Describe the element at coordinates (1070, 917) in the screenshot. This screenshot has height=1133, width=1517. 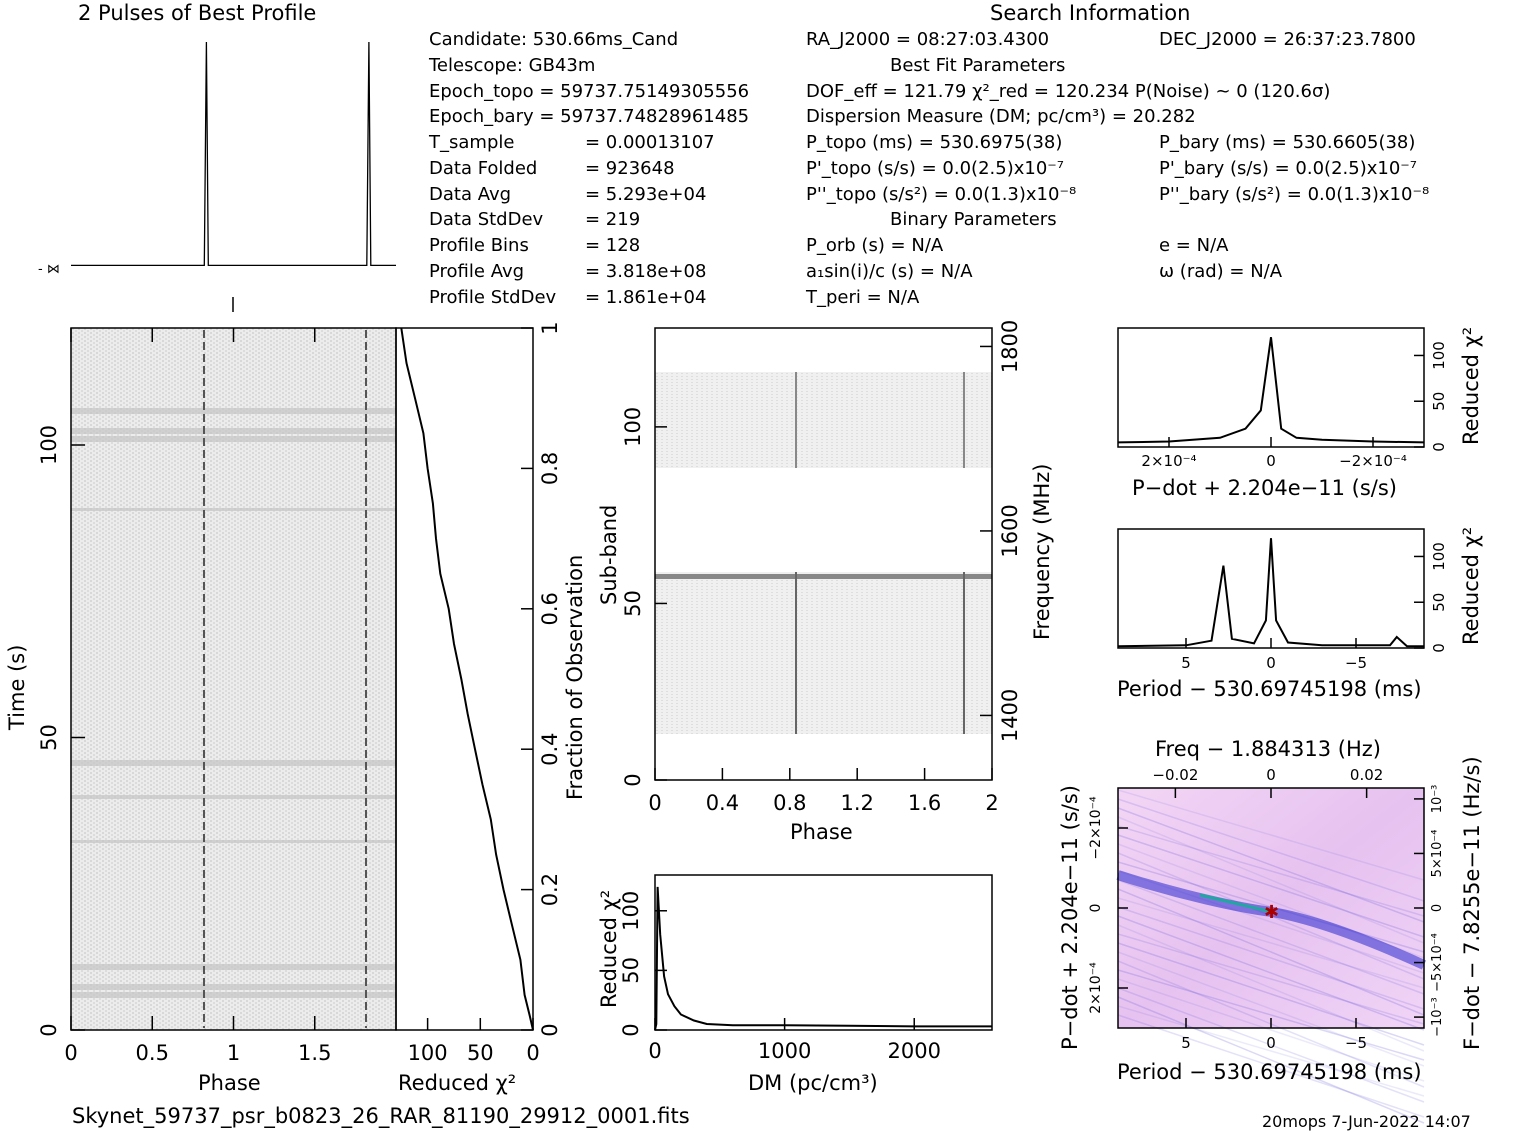
I see `pp-ylabel: P−dot + 2.204e−11 (s/s)` at that location.